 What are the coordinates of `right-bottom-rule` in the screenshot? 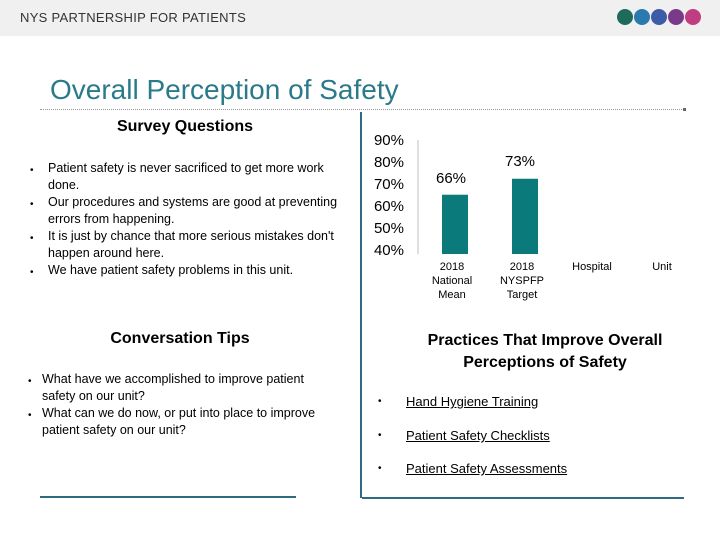 It's located at (523, 498).